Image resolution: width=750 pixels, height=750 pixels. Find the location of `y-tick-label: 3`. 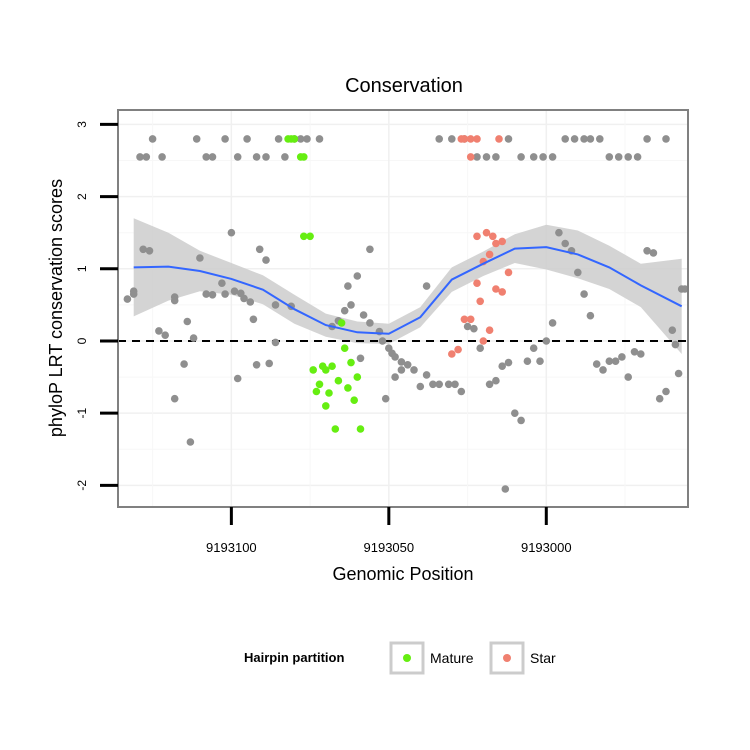

y-tick-label: 3 is located at coordinates (82, 124).